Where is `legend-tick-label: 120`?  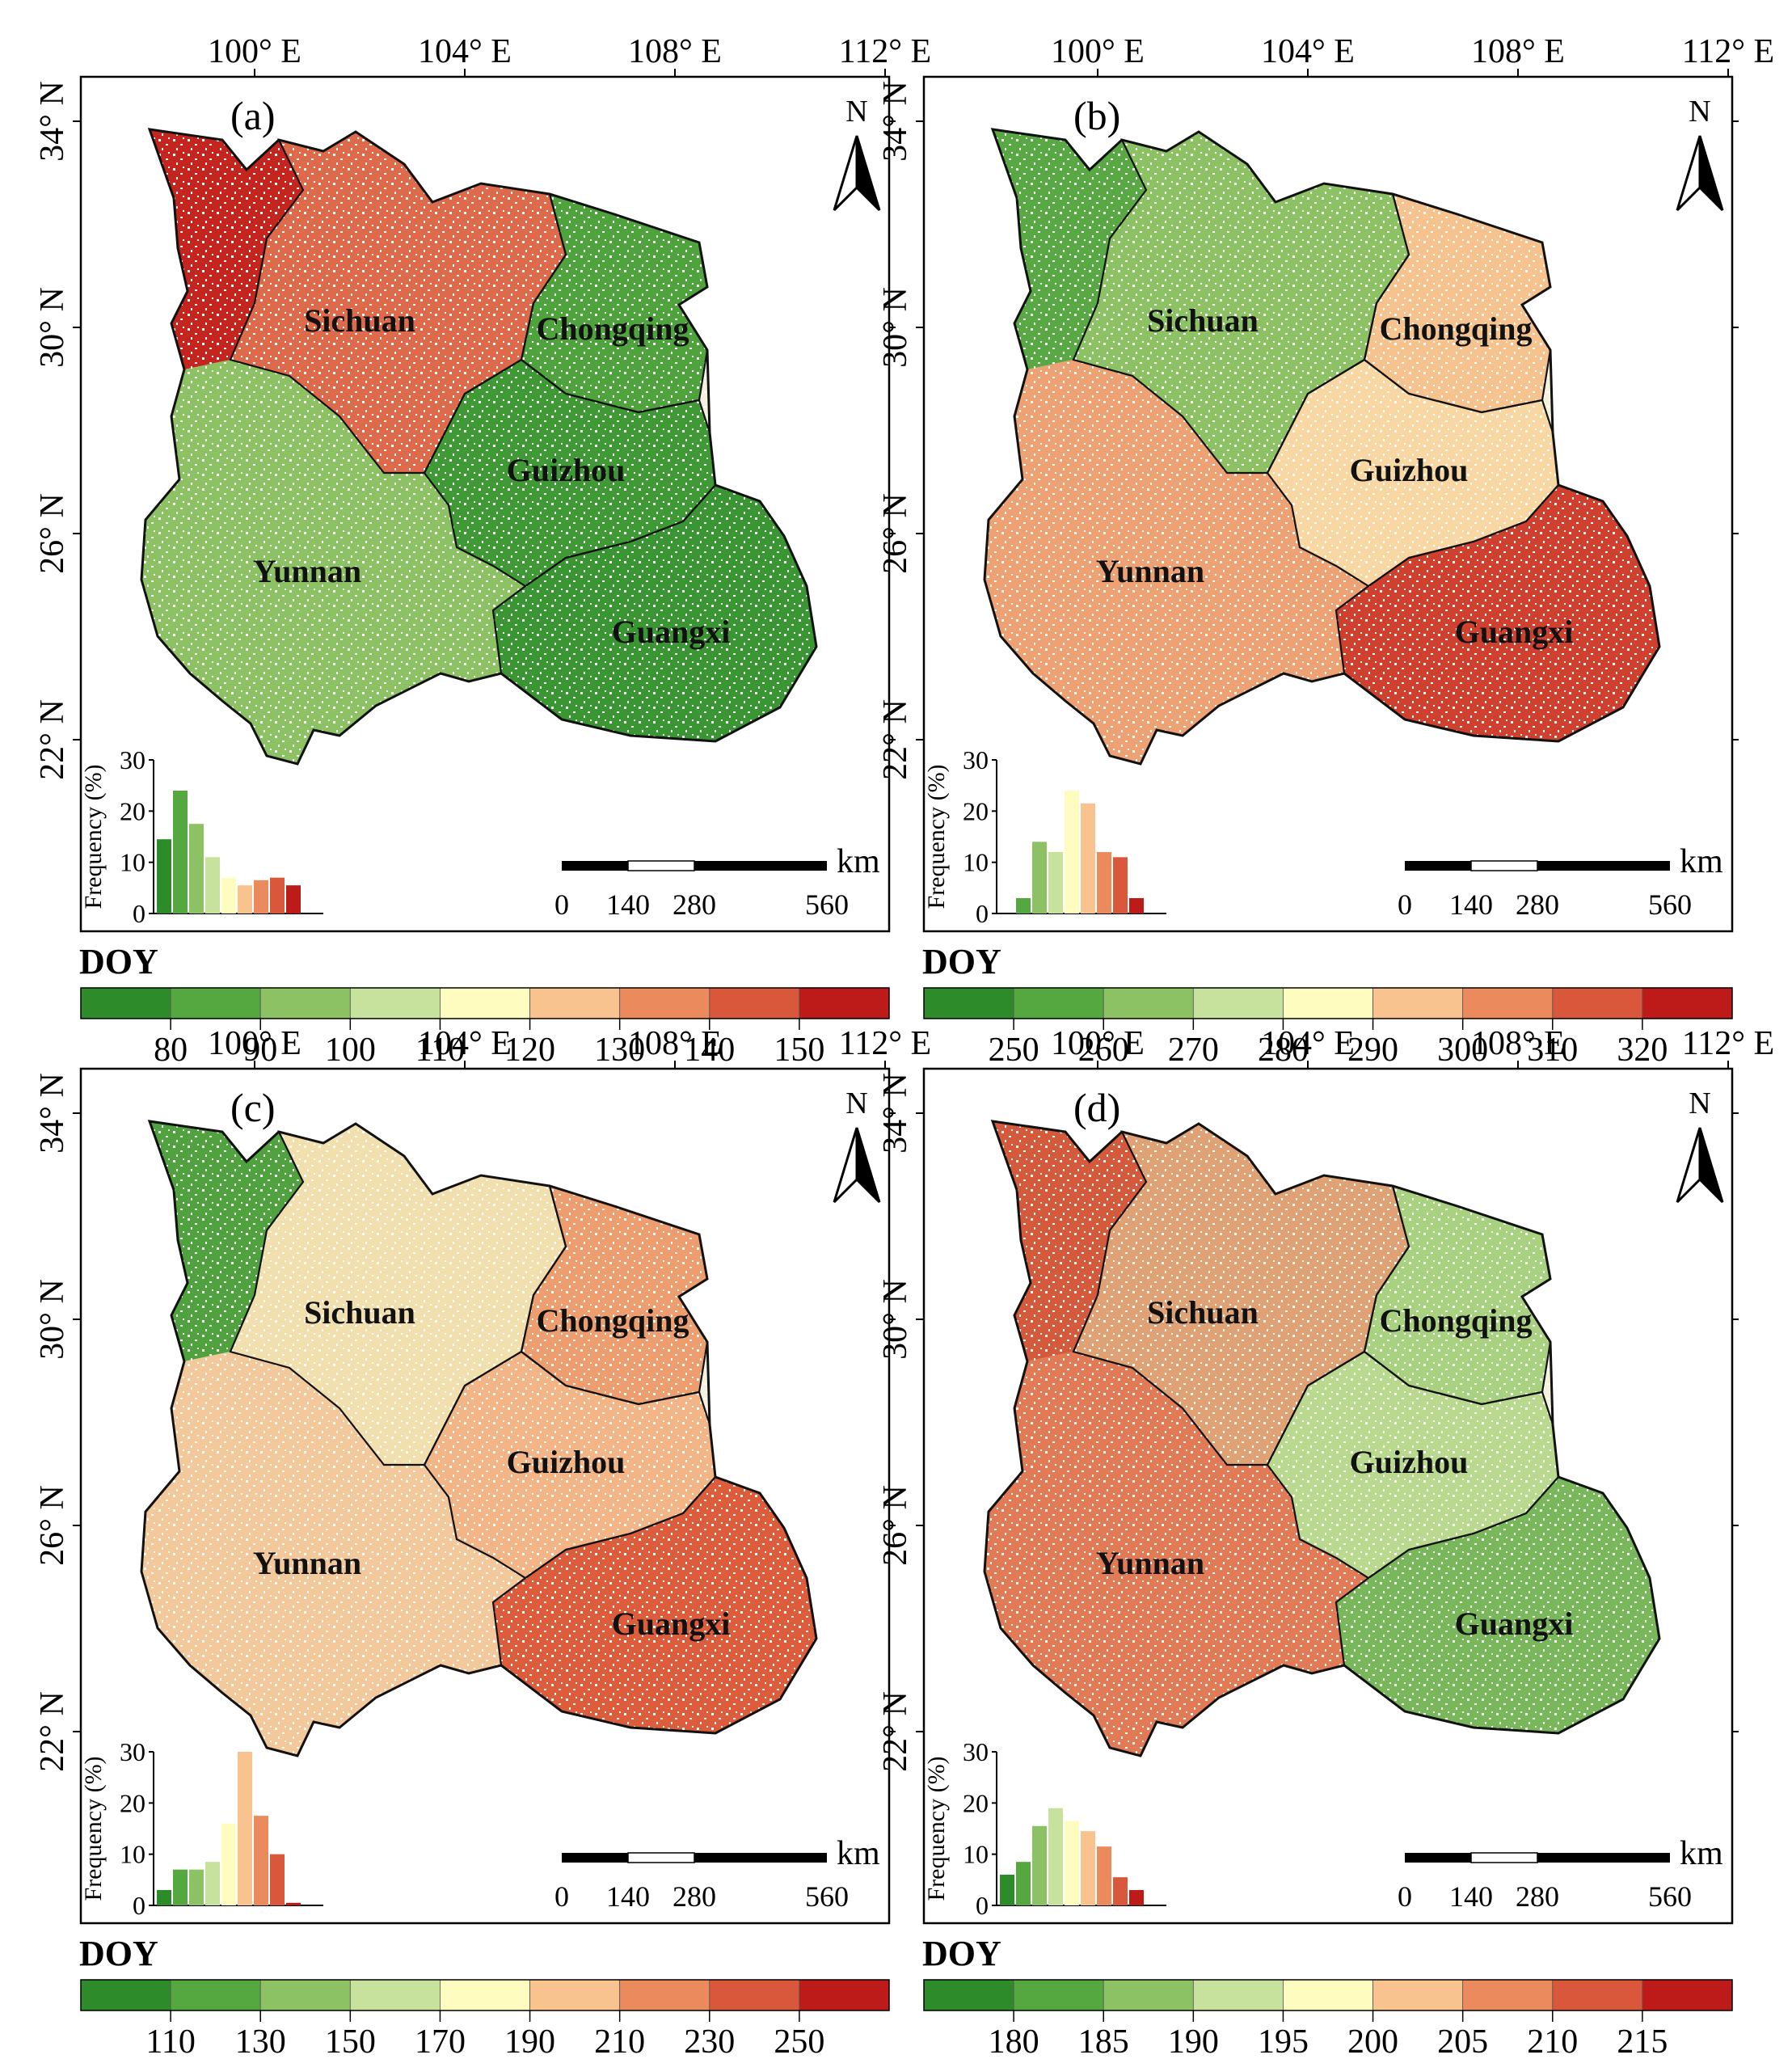
legend-tick-label: 120 is located at coordinates (529, 1050).